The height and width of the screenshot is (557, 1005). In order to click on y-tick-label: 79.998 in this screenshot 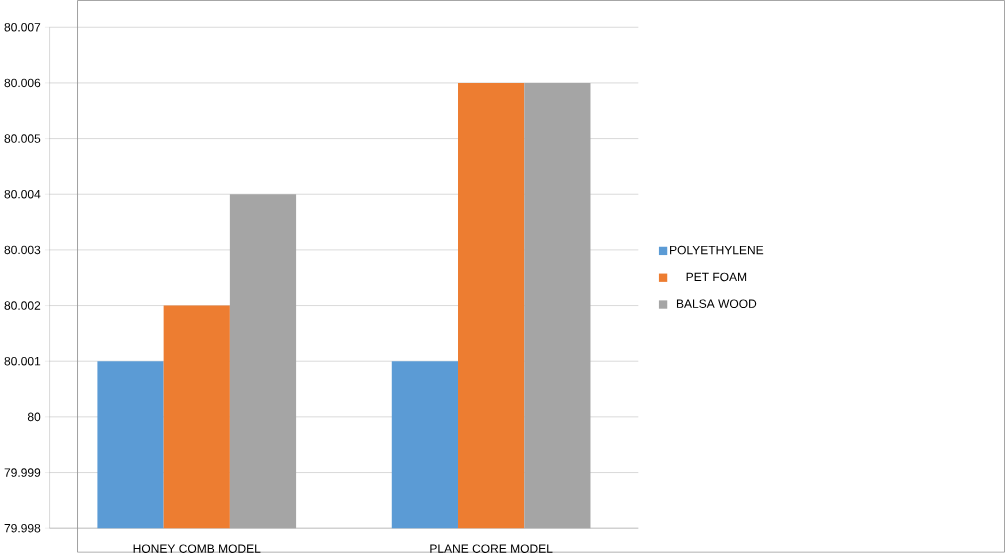, I will do `click(22, 528)`.